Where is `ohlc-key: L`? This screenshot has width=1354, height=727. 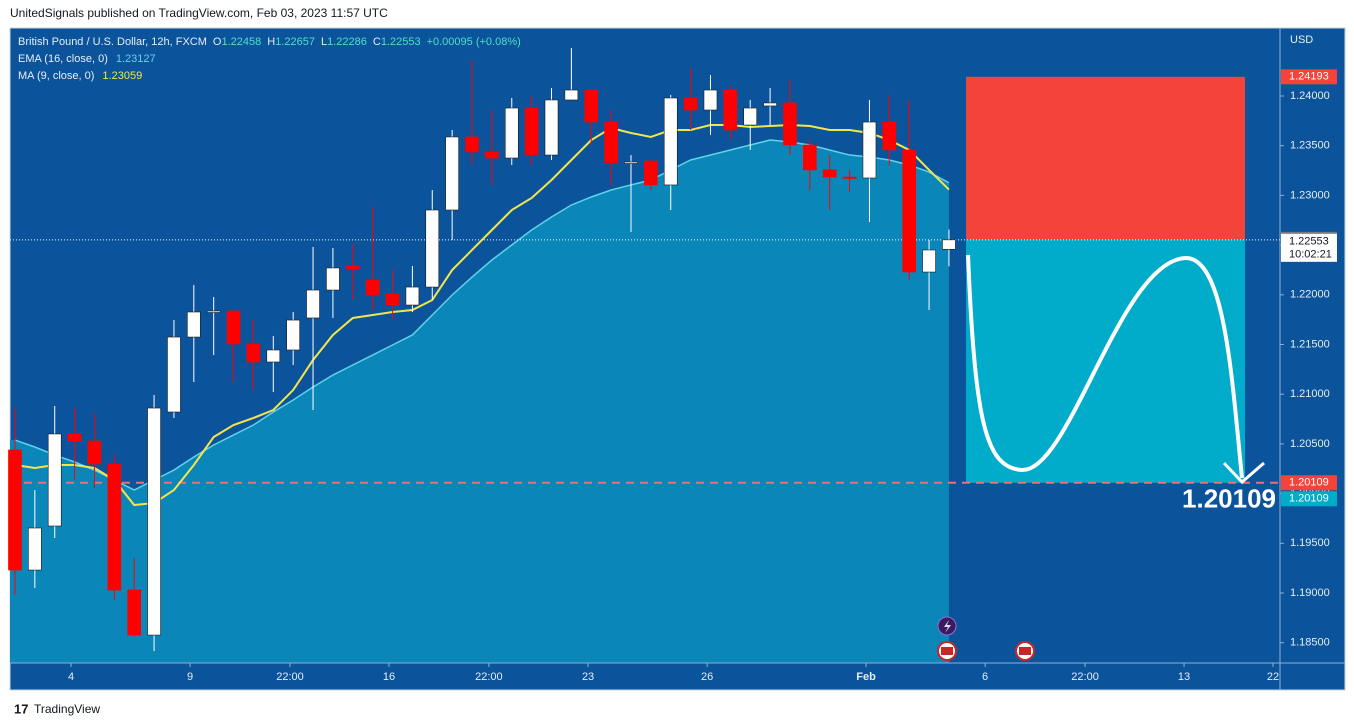
ohlc-key: L is located at coordinates (324, 42).